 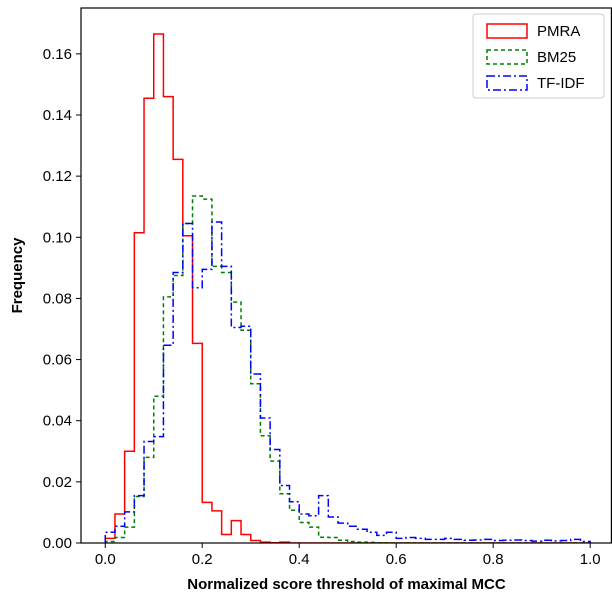 What do you see at coordinates (507, 57) in the screenshot?
I see `legend-swatch-bm25` at bounding box center [507, 57].